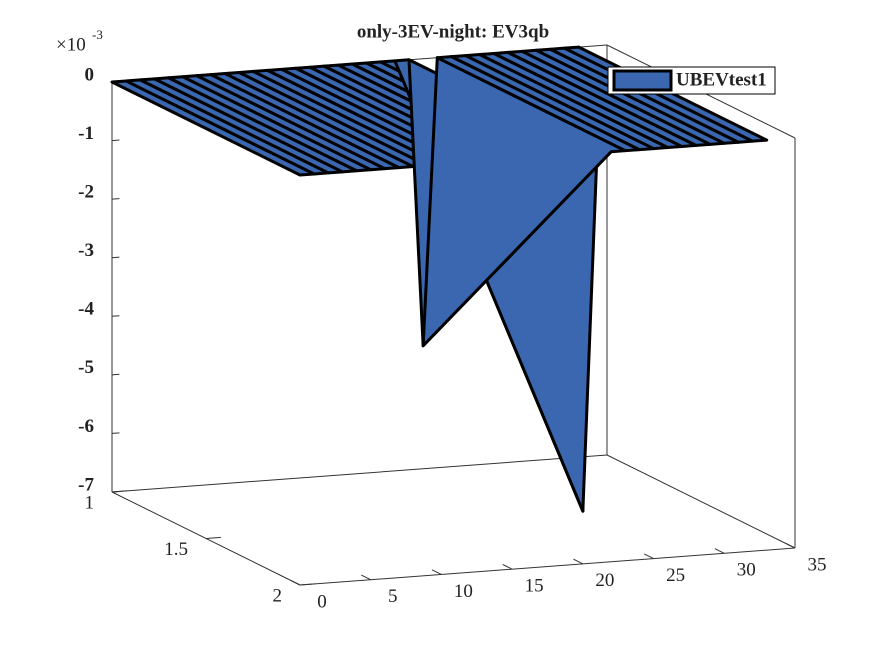  I want to click on z-tick-label: -2, so click(86, 192).